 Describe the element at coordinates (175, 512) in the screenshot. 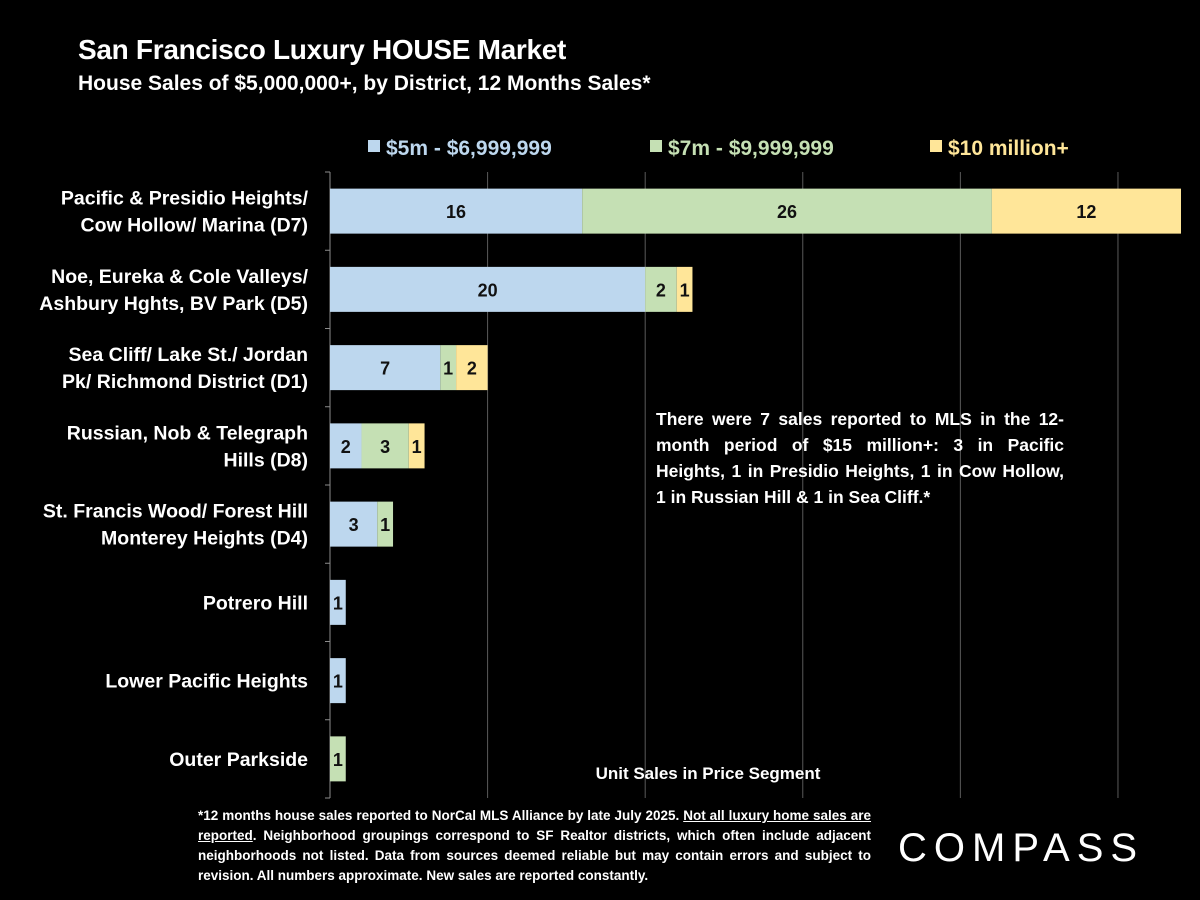

I see `category-label: St. Francis Wood/ Forest Hill` at that location.